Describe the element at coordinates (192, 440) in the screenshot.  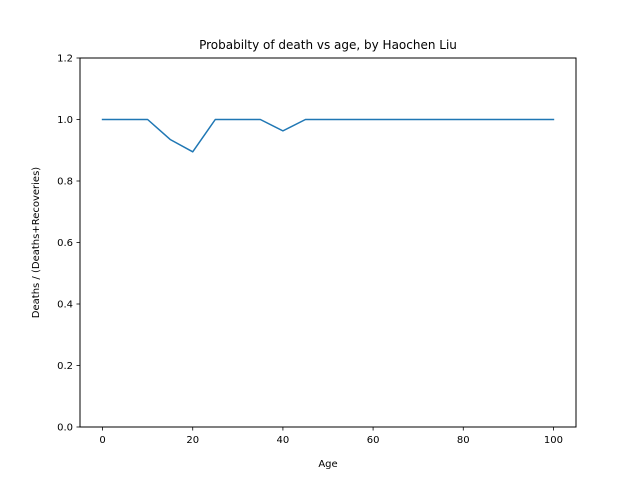
I see `x-tick-label: 20` at that location.